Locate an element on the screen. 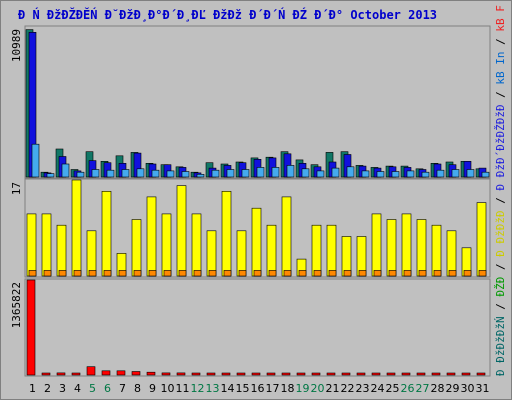 This screenshot has height=400, width=512. x-tick-label-day-4: 4 is located at coordinates (77, 388).